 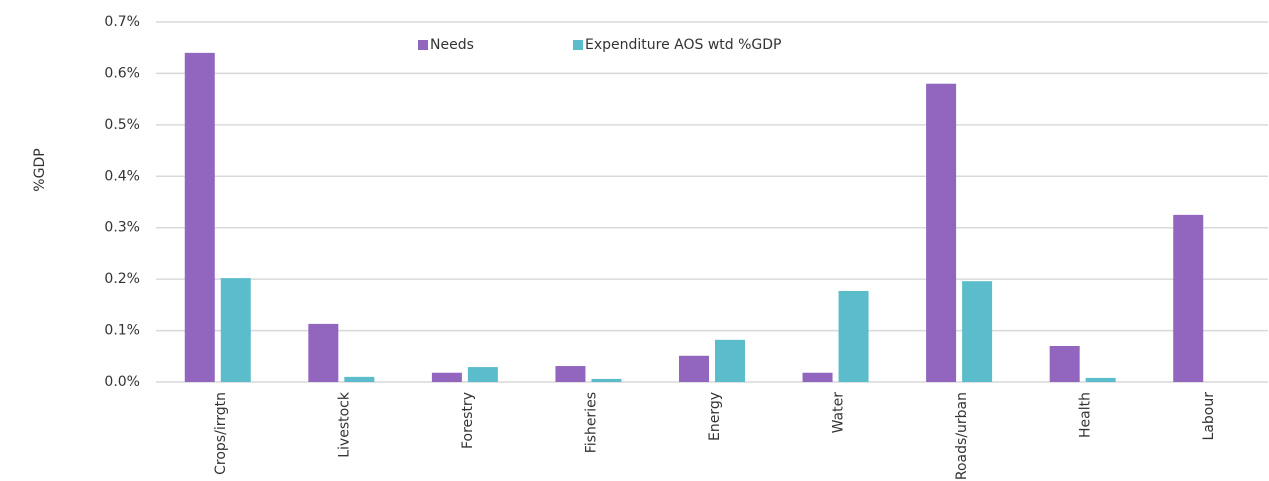 What do you see at coordinates (40, 169) in the screenshot?
I see `y-axis-label: %GDP` at bounding box center [40, 169].